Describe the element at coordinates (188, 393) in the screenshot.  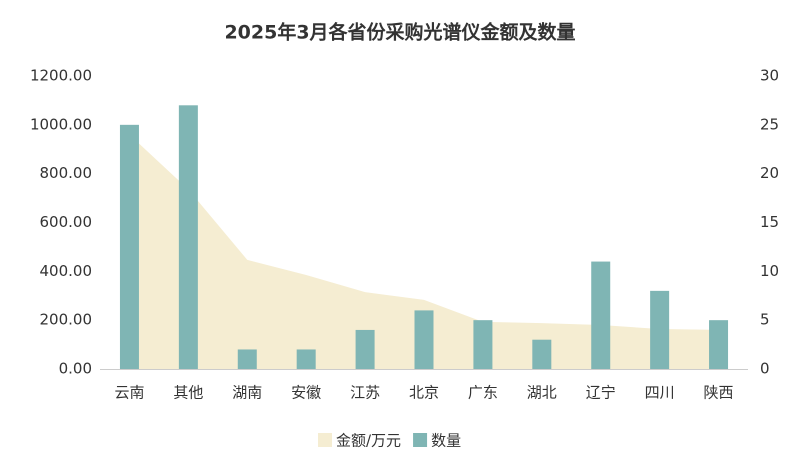
I see `x-tick-label: 其他` at that location.